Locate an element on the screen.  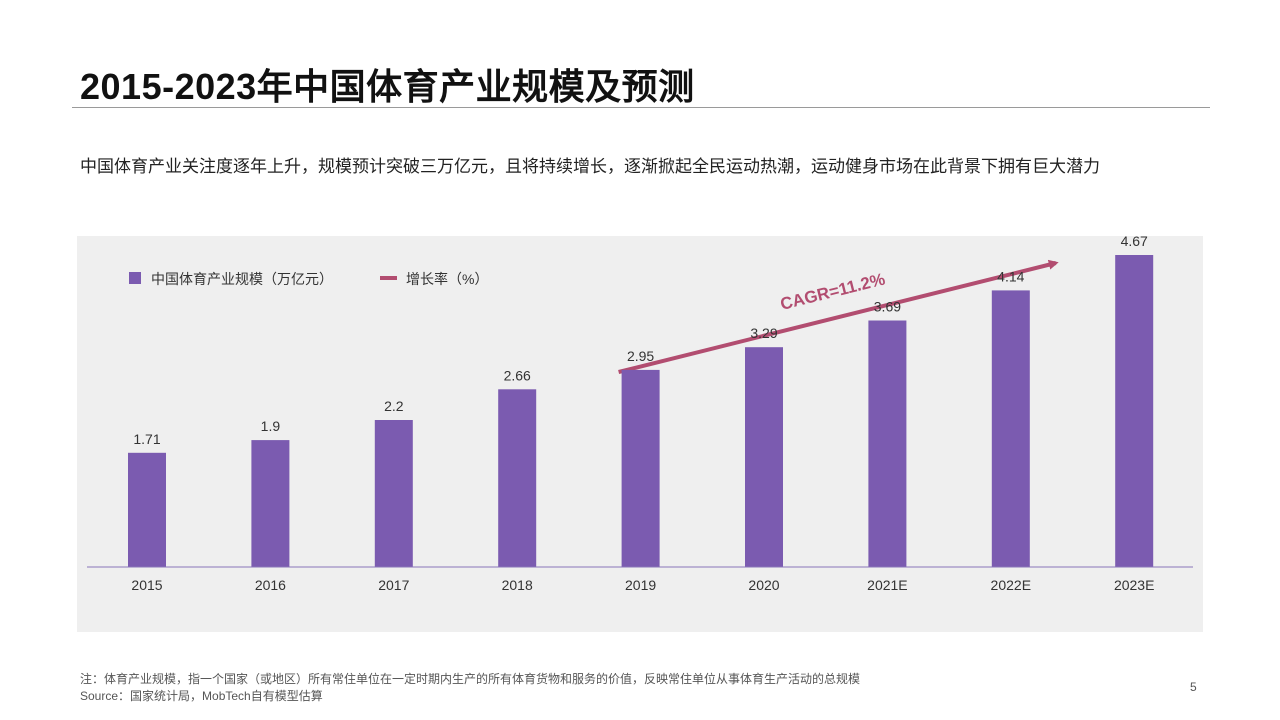
bar-2022E is located at coordinates (1010, 428).